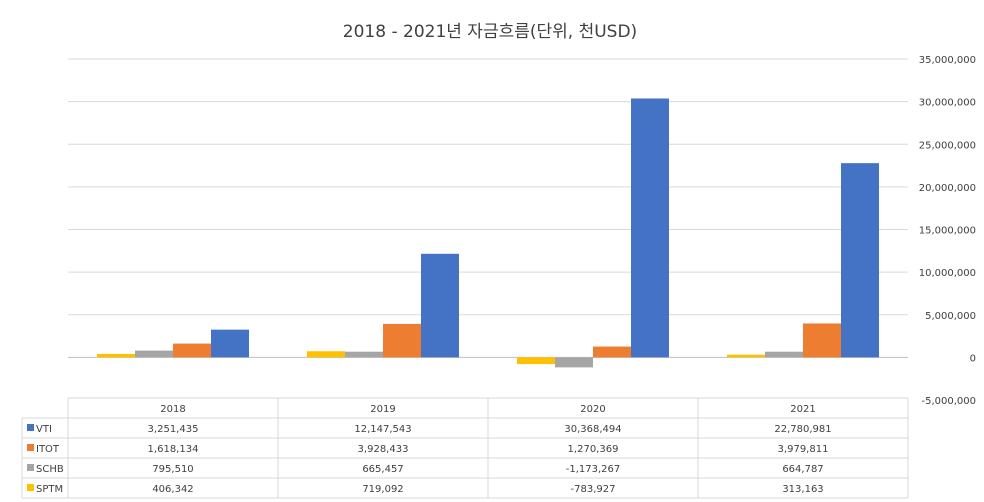  I want to click on bar-schb-2020, so click(574, 362).